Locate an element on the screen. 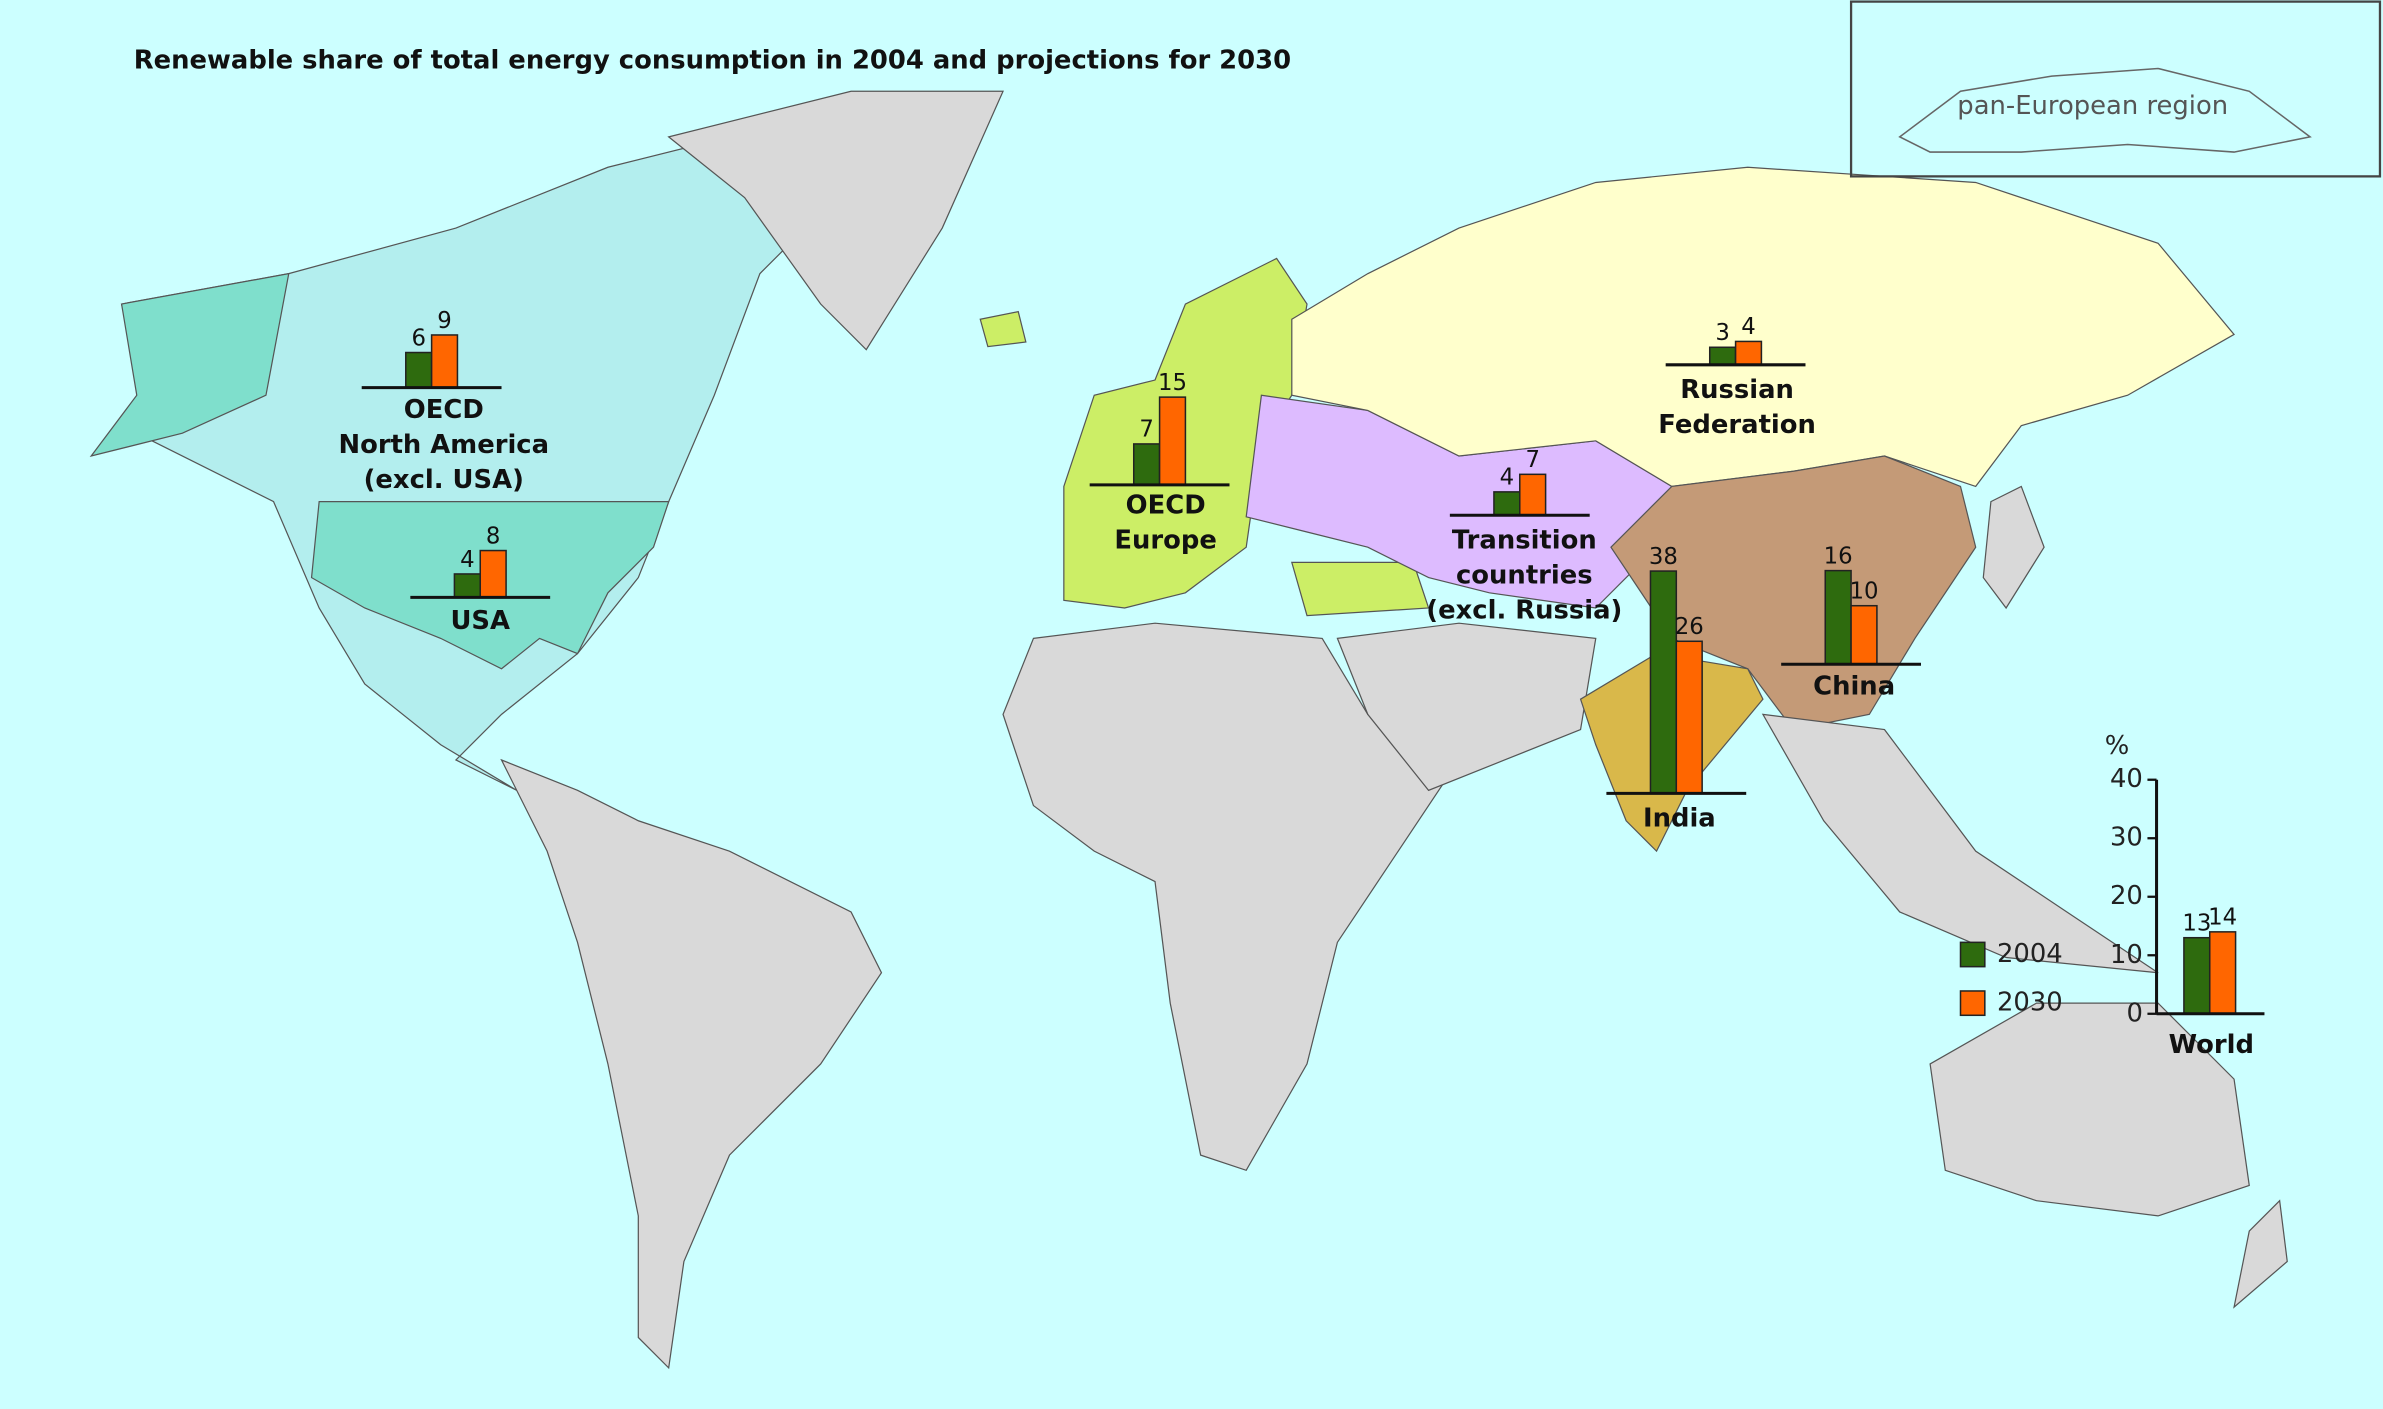 The height and width of the screenshot is (1409, 2383). iceland is located at coordinates (1003, 329).